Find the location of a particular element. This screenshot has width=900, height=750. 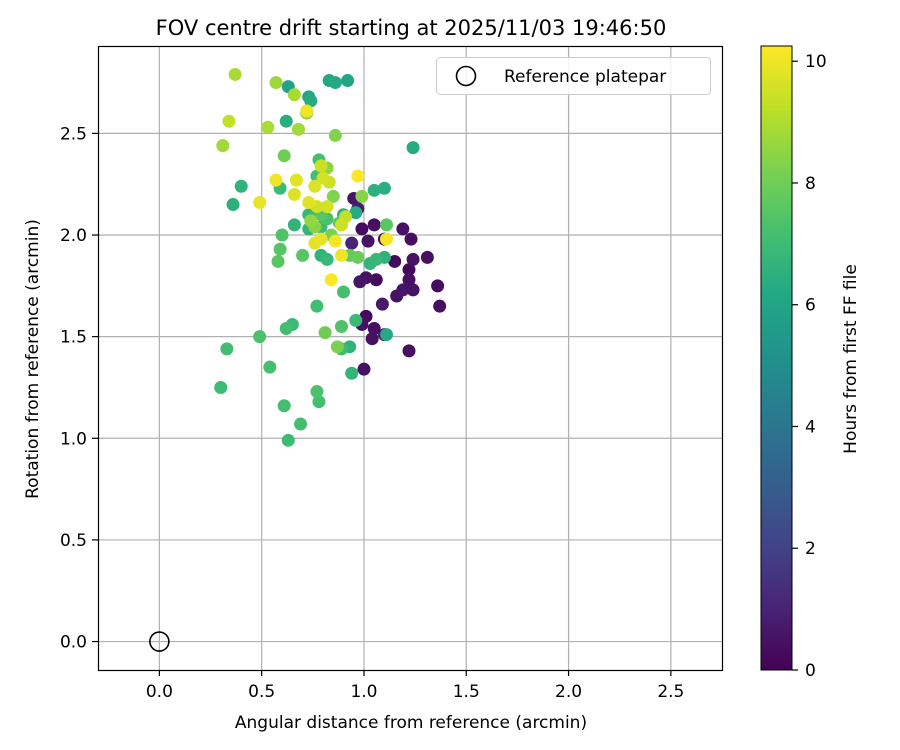

y-tick-label: 1.0 is located at coordinates (73, 439).